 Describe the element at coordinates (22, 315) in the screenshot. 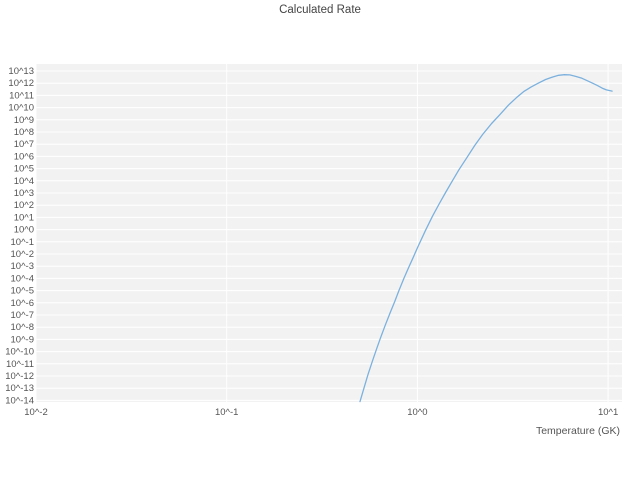

I see `y-tick-label: 10^-7` at that location.